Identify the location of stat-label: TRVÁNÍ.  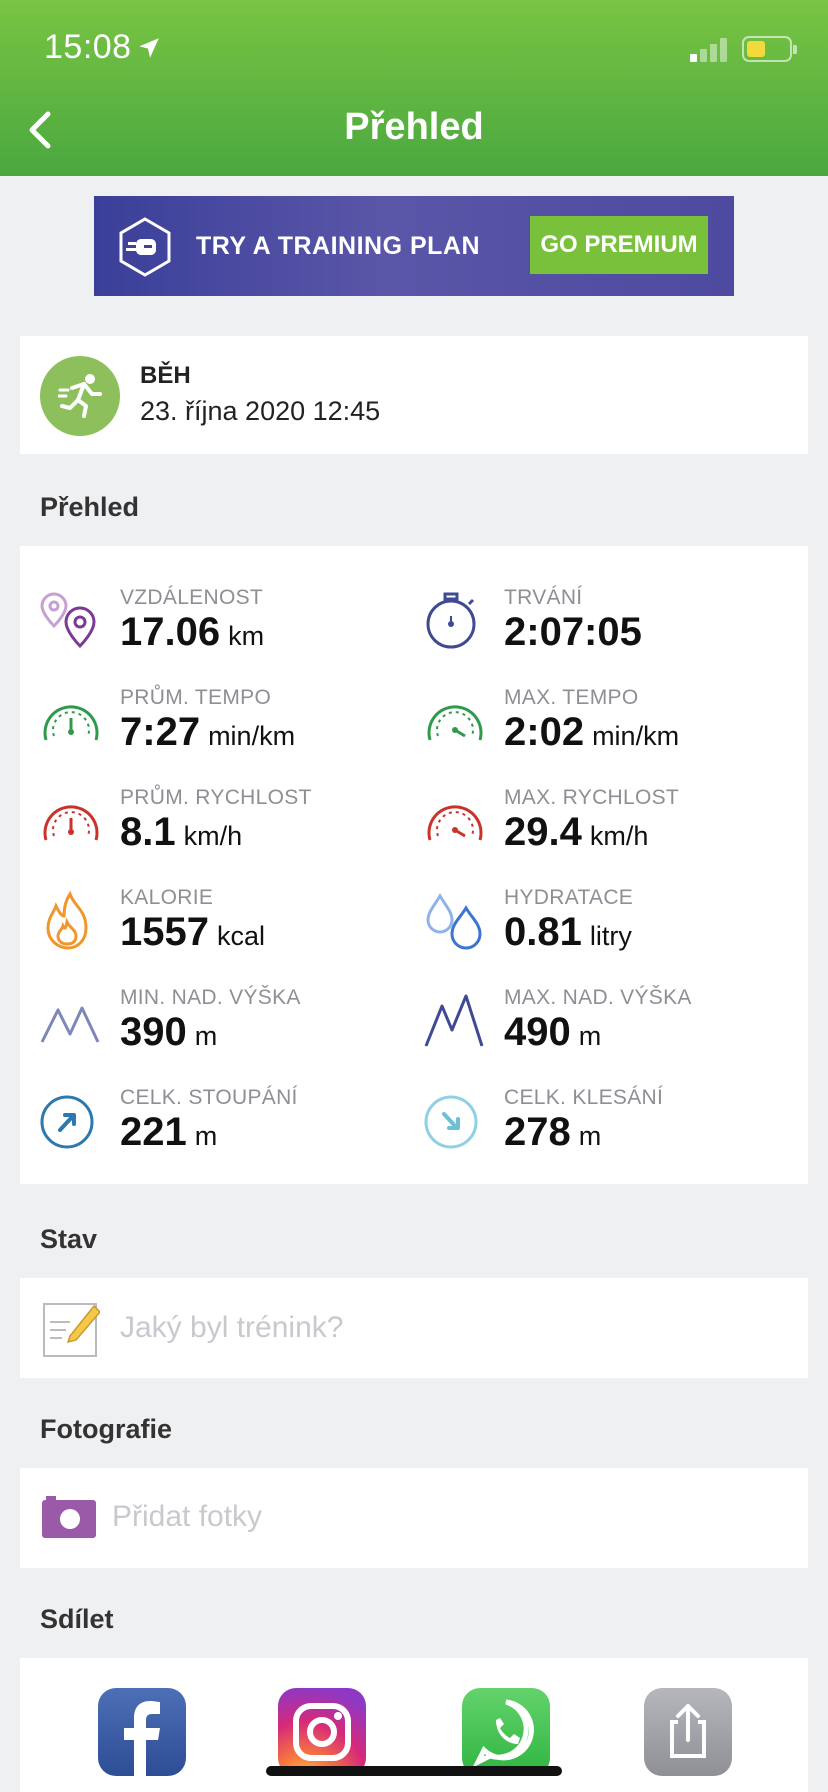
(543, 597).